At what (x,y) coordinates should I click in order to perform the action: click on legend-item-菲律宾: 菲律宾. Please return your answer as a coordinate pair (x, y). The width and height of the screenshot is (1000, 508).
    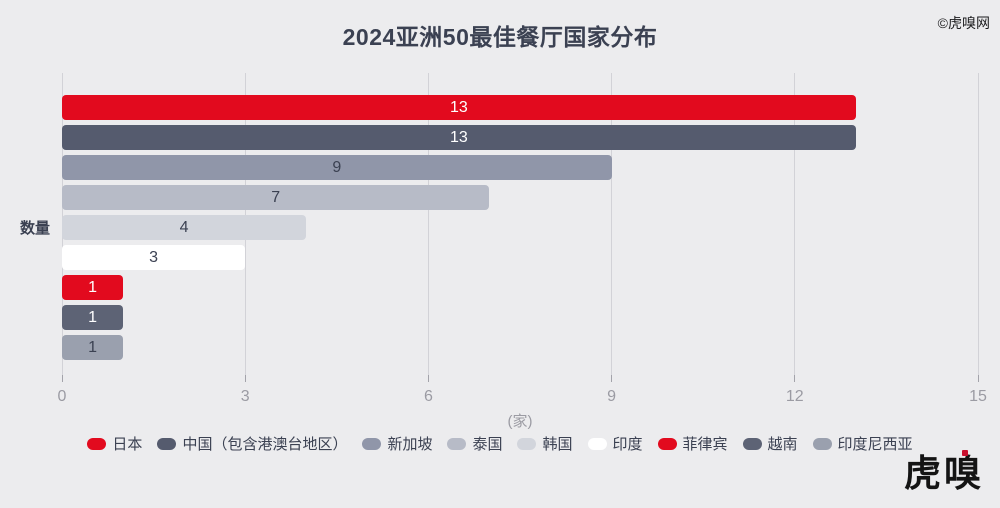
    Looking at the image, I should click on (692, 443).